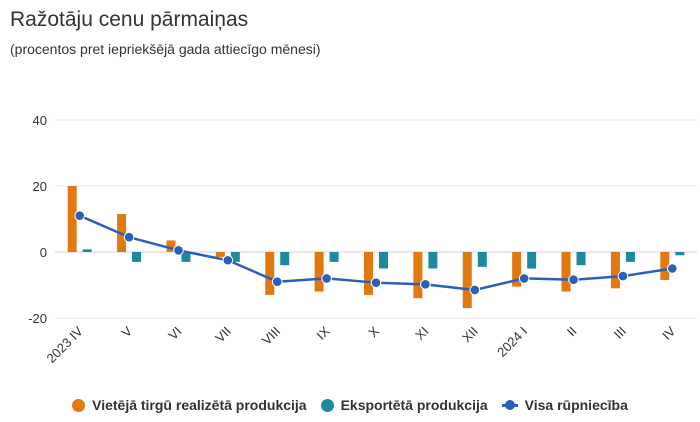  Describe the element at coordinates (40, 186) in the screenshot. I see `y-tick-label: 20` at that location.